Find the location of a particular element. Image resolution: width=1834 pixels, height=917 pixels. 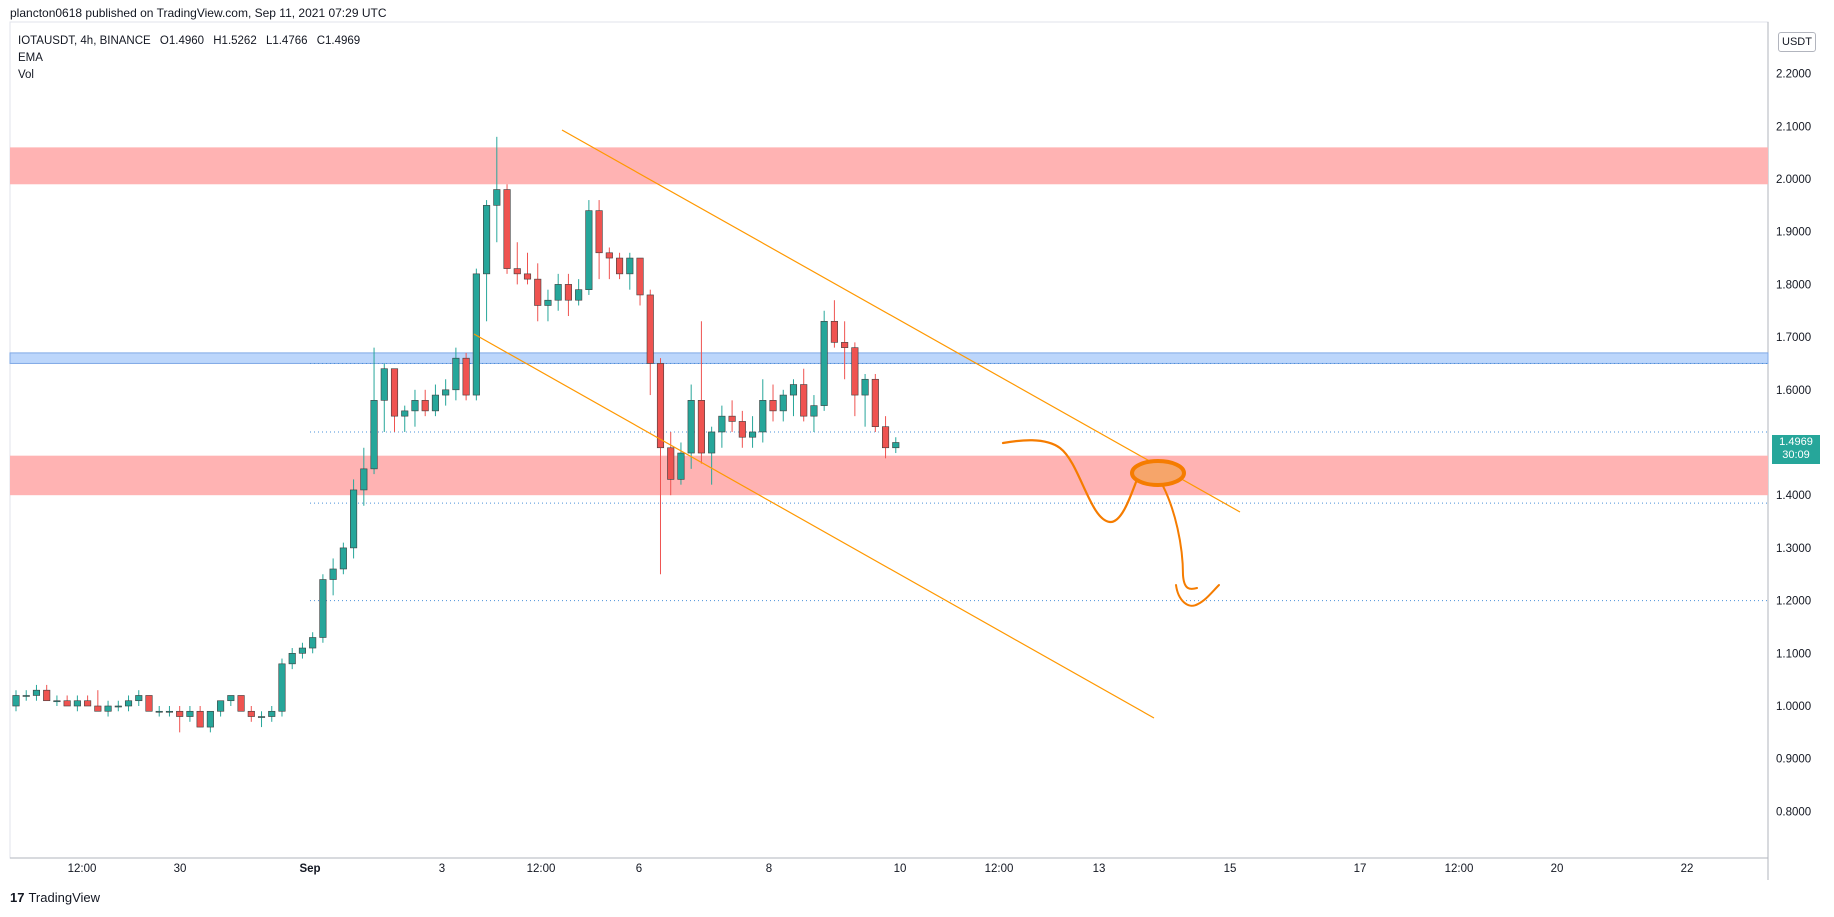

projection-drawing-path is located at coordinates (1072, 481).